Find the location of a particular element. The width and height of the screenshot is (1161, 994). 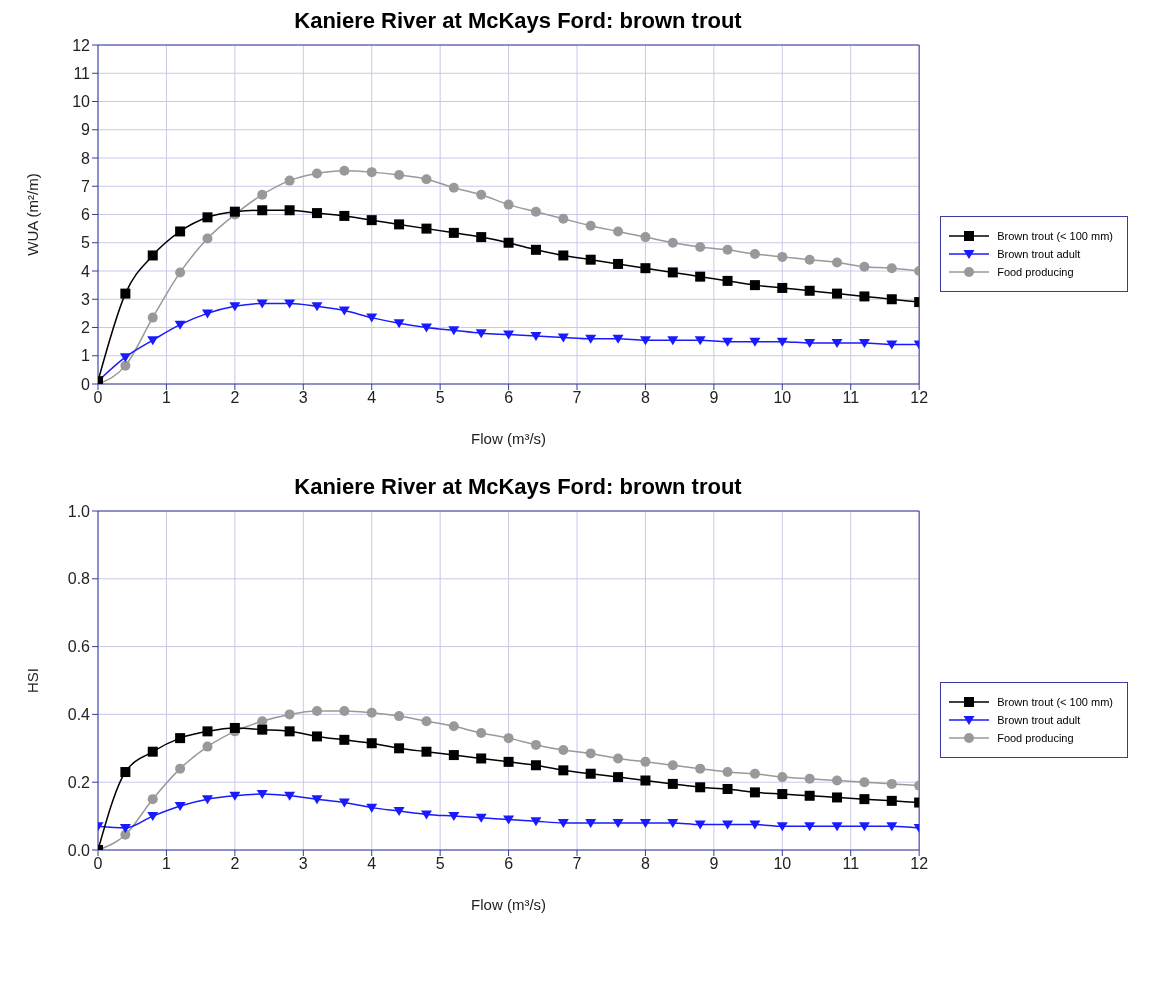

y-tick-label: 0.8 is located at coordinates (79, 579).